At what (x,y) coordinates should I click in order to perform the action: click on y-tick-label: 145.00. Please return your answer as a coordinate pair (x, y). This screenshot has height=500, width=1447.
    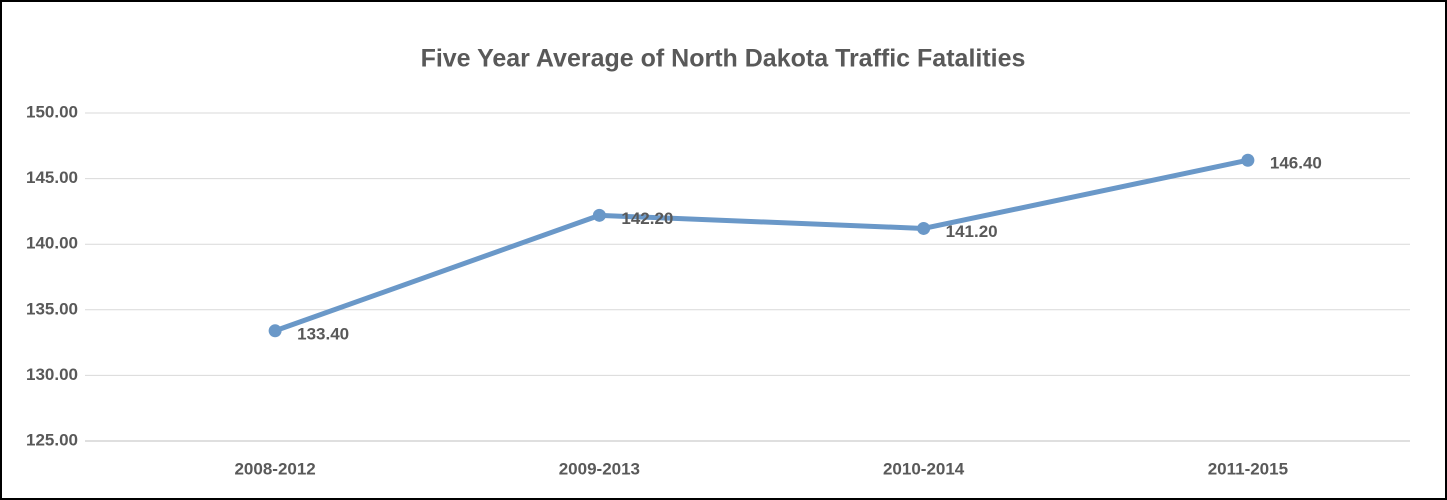
    Looking at the image, I should click on (52, 177).